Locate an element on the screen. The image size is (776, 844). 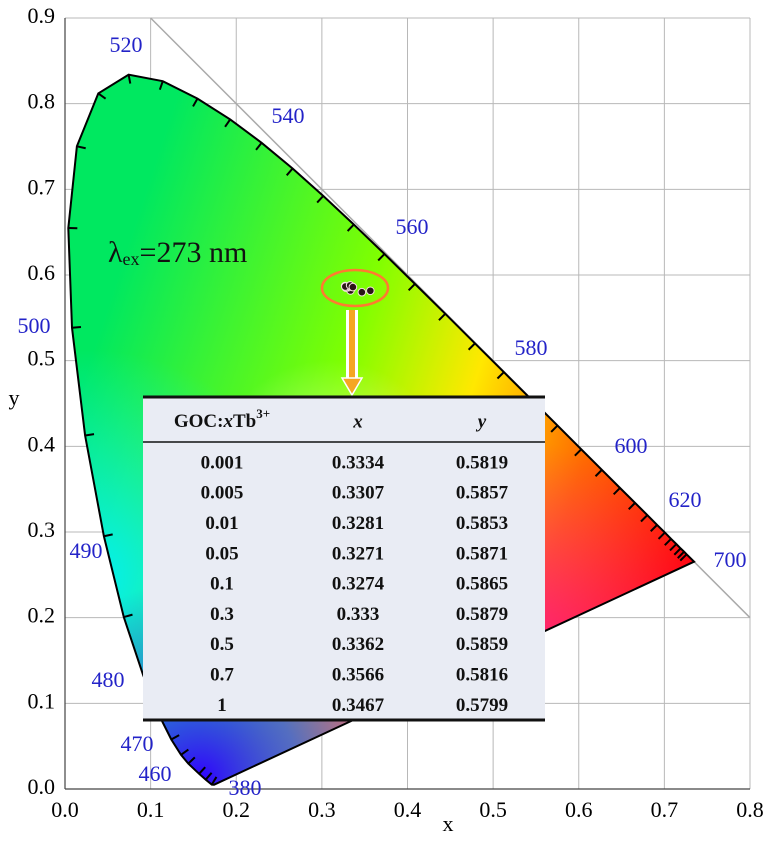
x-tick-label: 0.0 is located at coordinates (65, 809).